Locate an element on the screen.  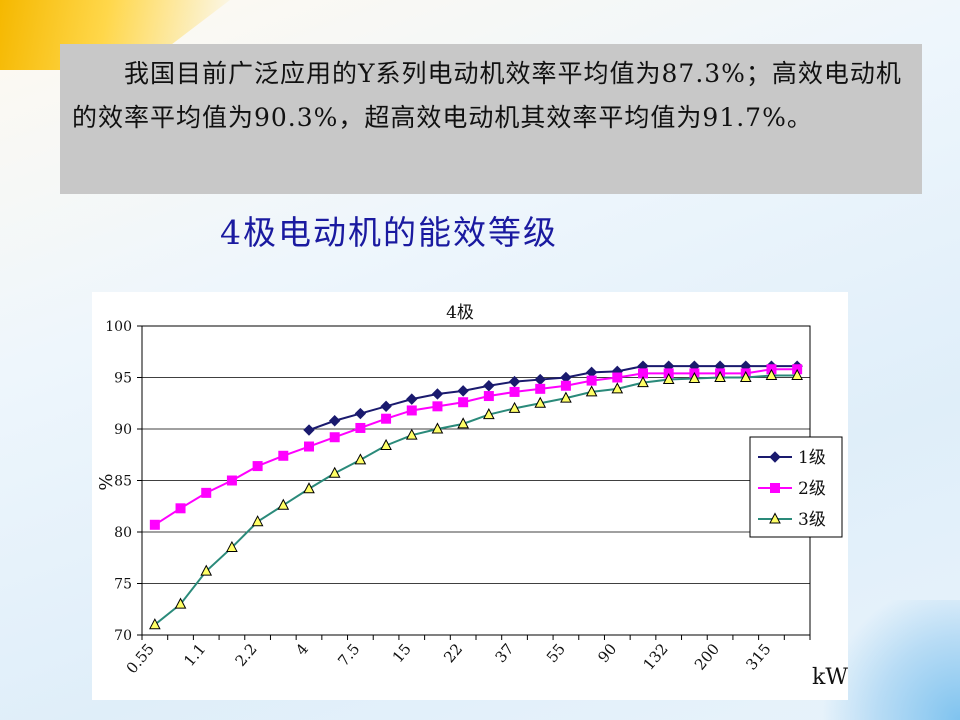
x-axis-label: kW is located at coordinates (830, 677).